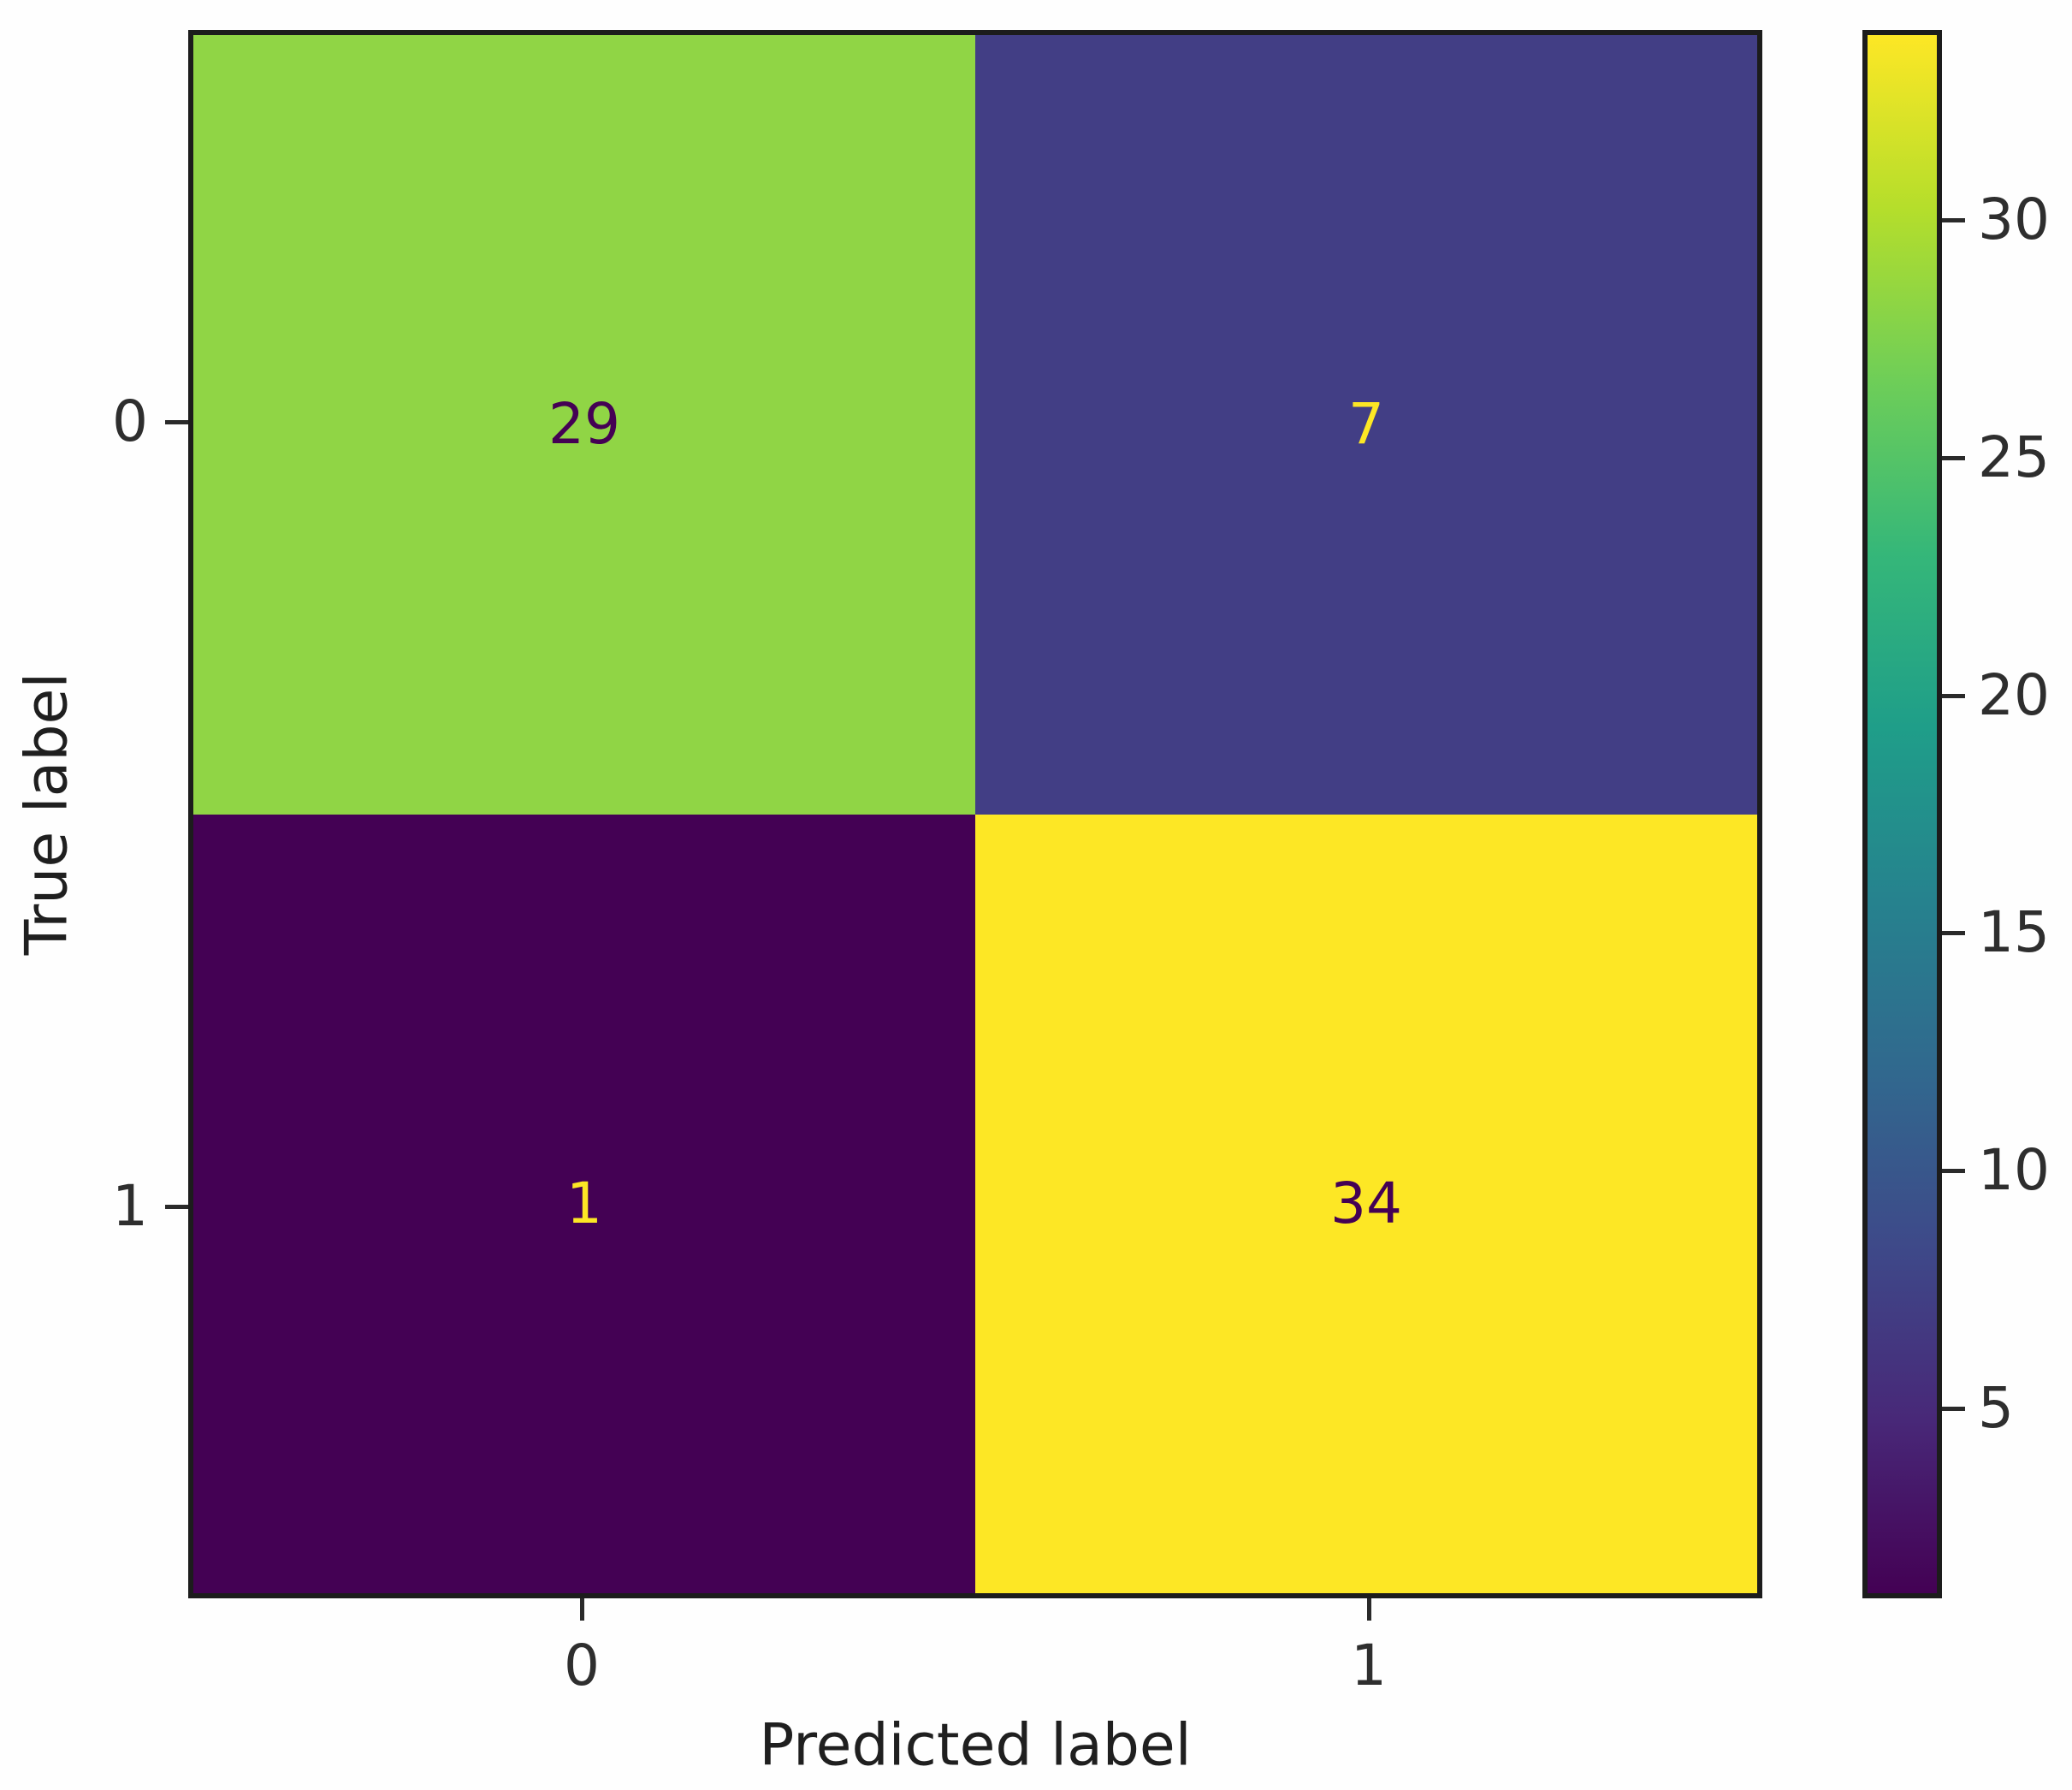 The image size is (2072, 1790). I want to click on colorbar-tick-label: 25, so click(2014, 457).